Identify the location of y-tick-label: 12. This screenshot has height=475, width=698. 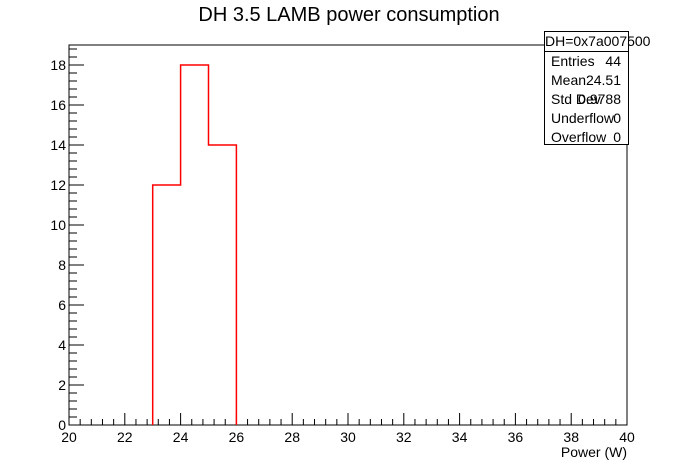
(58, 185).